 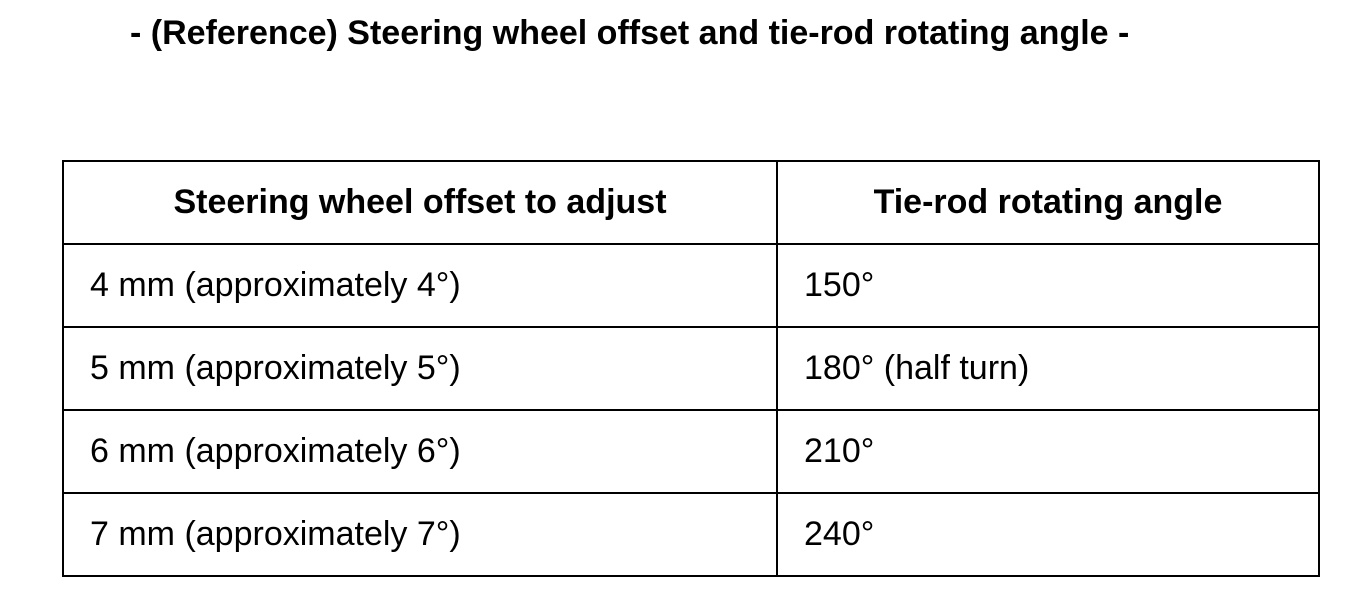 I want to click on table-row: 7 mm (approximately 7°) 240°, so click(x=691, y=534).